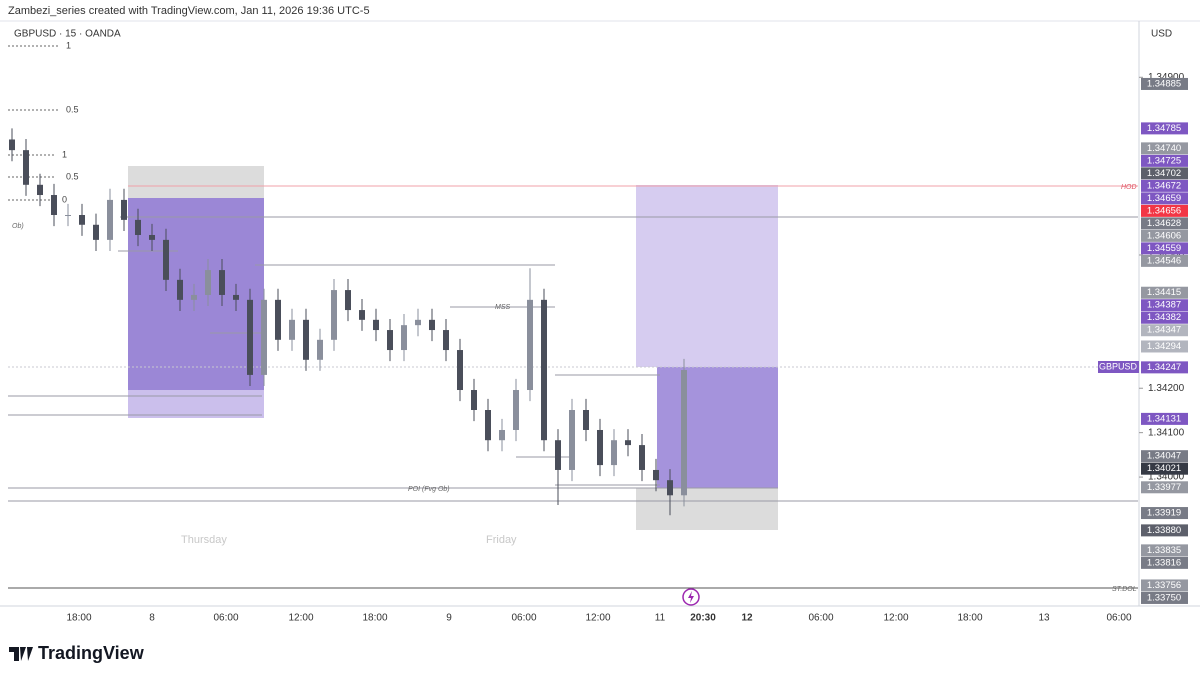 This screenshot has height=678, width=1200. Describe the element at coordinates (1166, 477) in the screenshot. I see `y-tick-label: 1.34000` at that location.